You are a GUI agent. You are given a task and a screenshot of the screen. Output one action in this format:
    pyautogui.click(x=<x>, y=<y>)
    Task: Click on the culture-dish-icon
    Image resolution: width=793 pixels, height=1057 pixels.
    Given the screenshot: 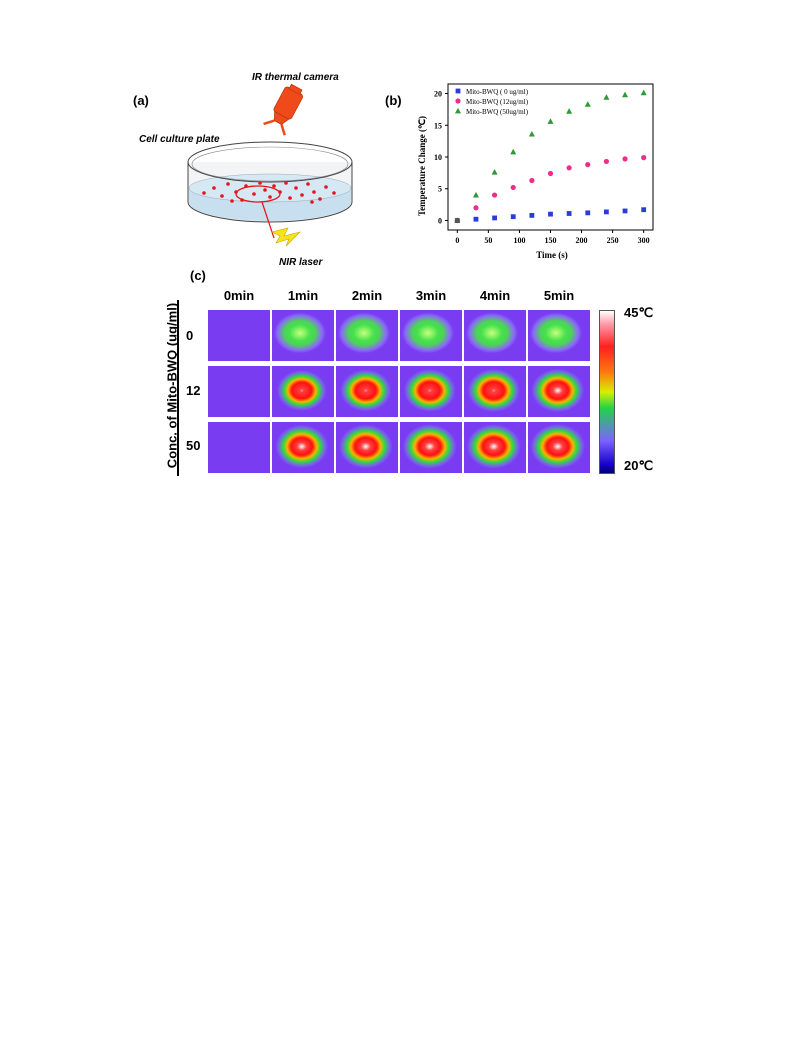 What is the action you would take?
    pyautogui.click(x=270, y=182)
    